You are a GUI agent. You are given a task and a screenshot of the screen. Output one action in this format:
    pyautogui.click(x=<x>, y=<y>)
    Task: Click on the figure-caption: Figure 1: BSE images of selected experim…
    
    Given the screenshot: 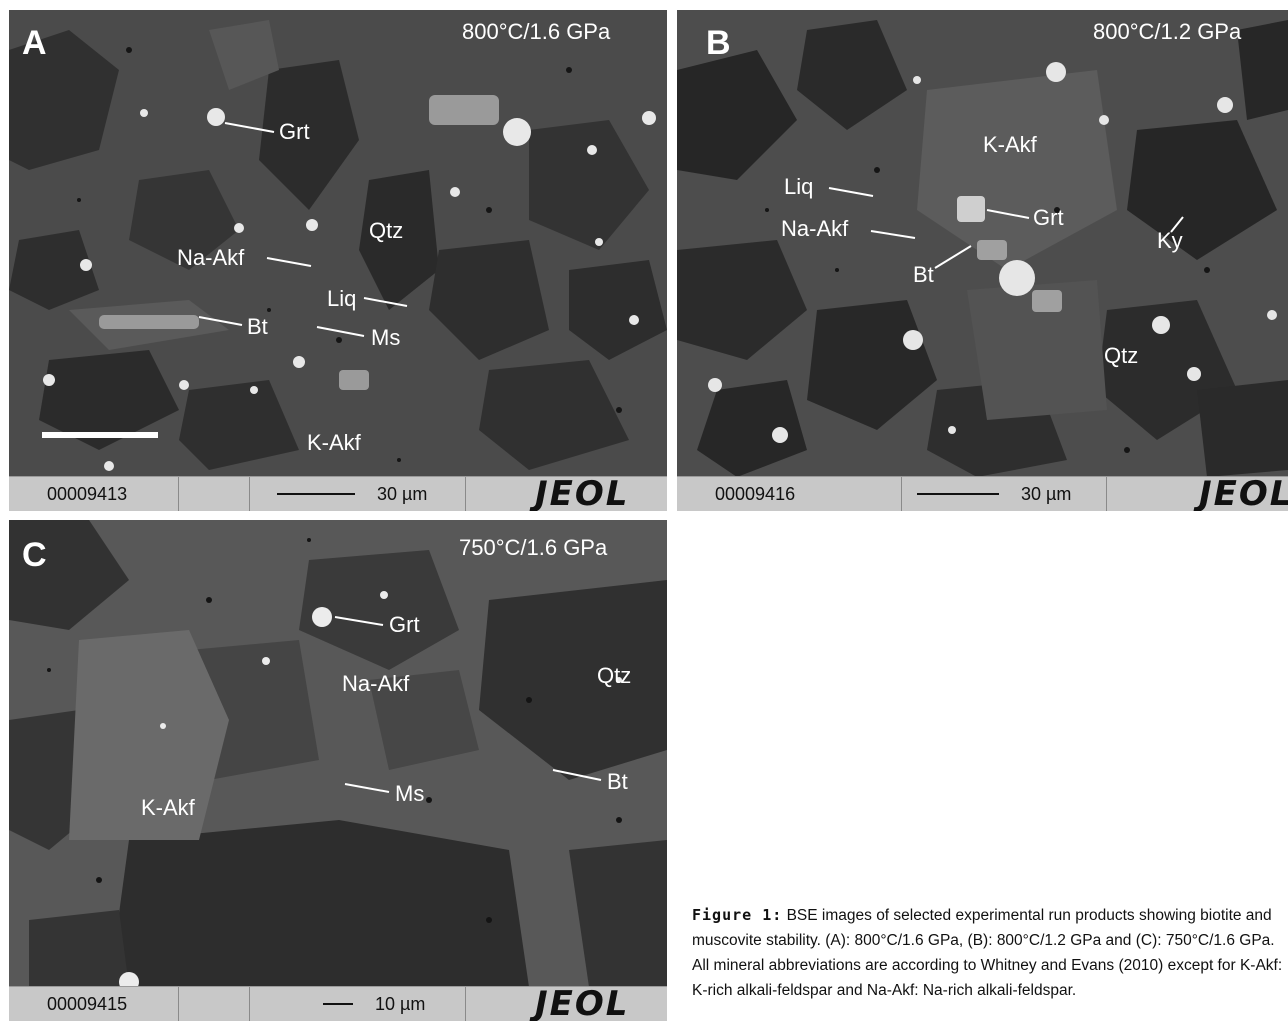 What is the action you would take?
    pyautogui.click(x=990, y=962)
    